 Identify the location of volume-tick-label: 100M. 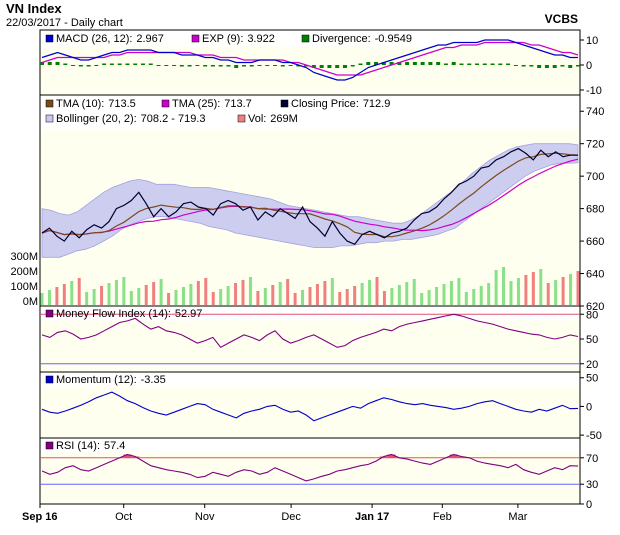
(24, 287).